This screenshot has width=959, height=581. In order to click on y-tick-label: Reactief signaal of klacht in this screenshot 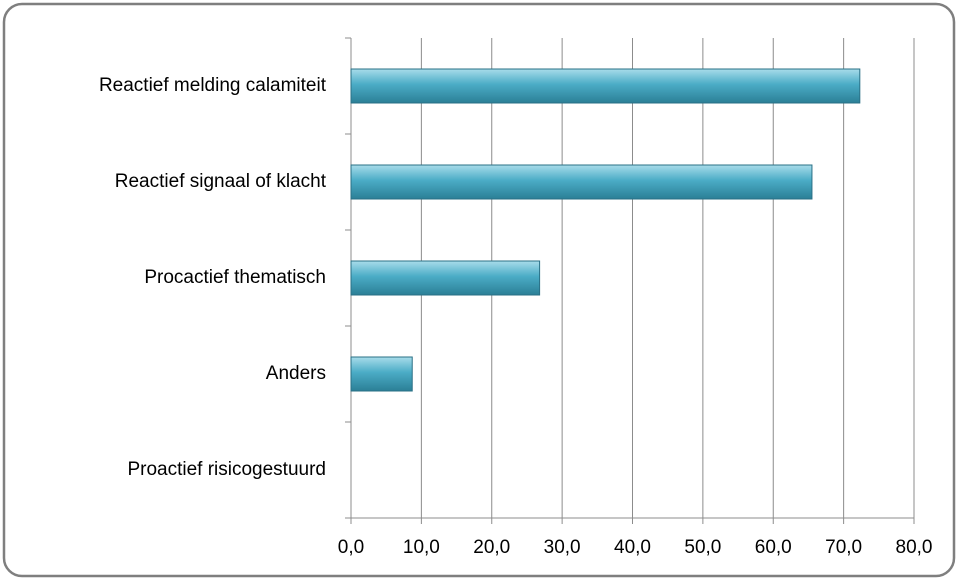, I will do `click(221, 181)`.